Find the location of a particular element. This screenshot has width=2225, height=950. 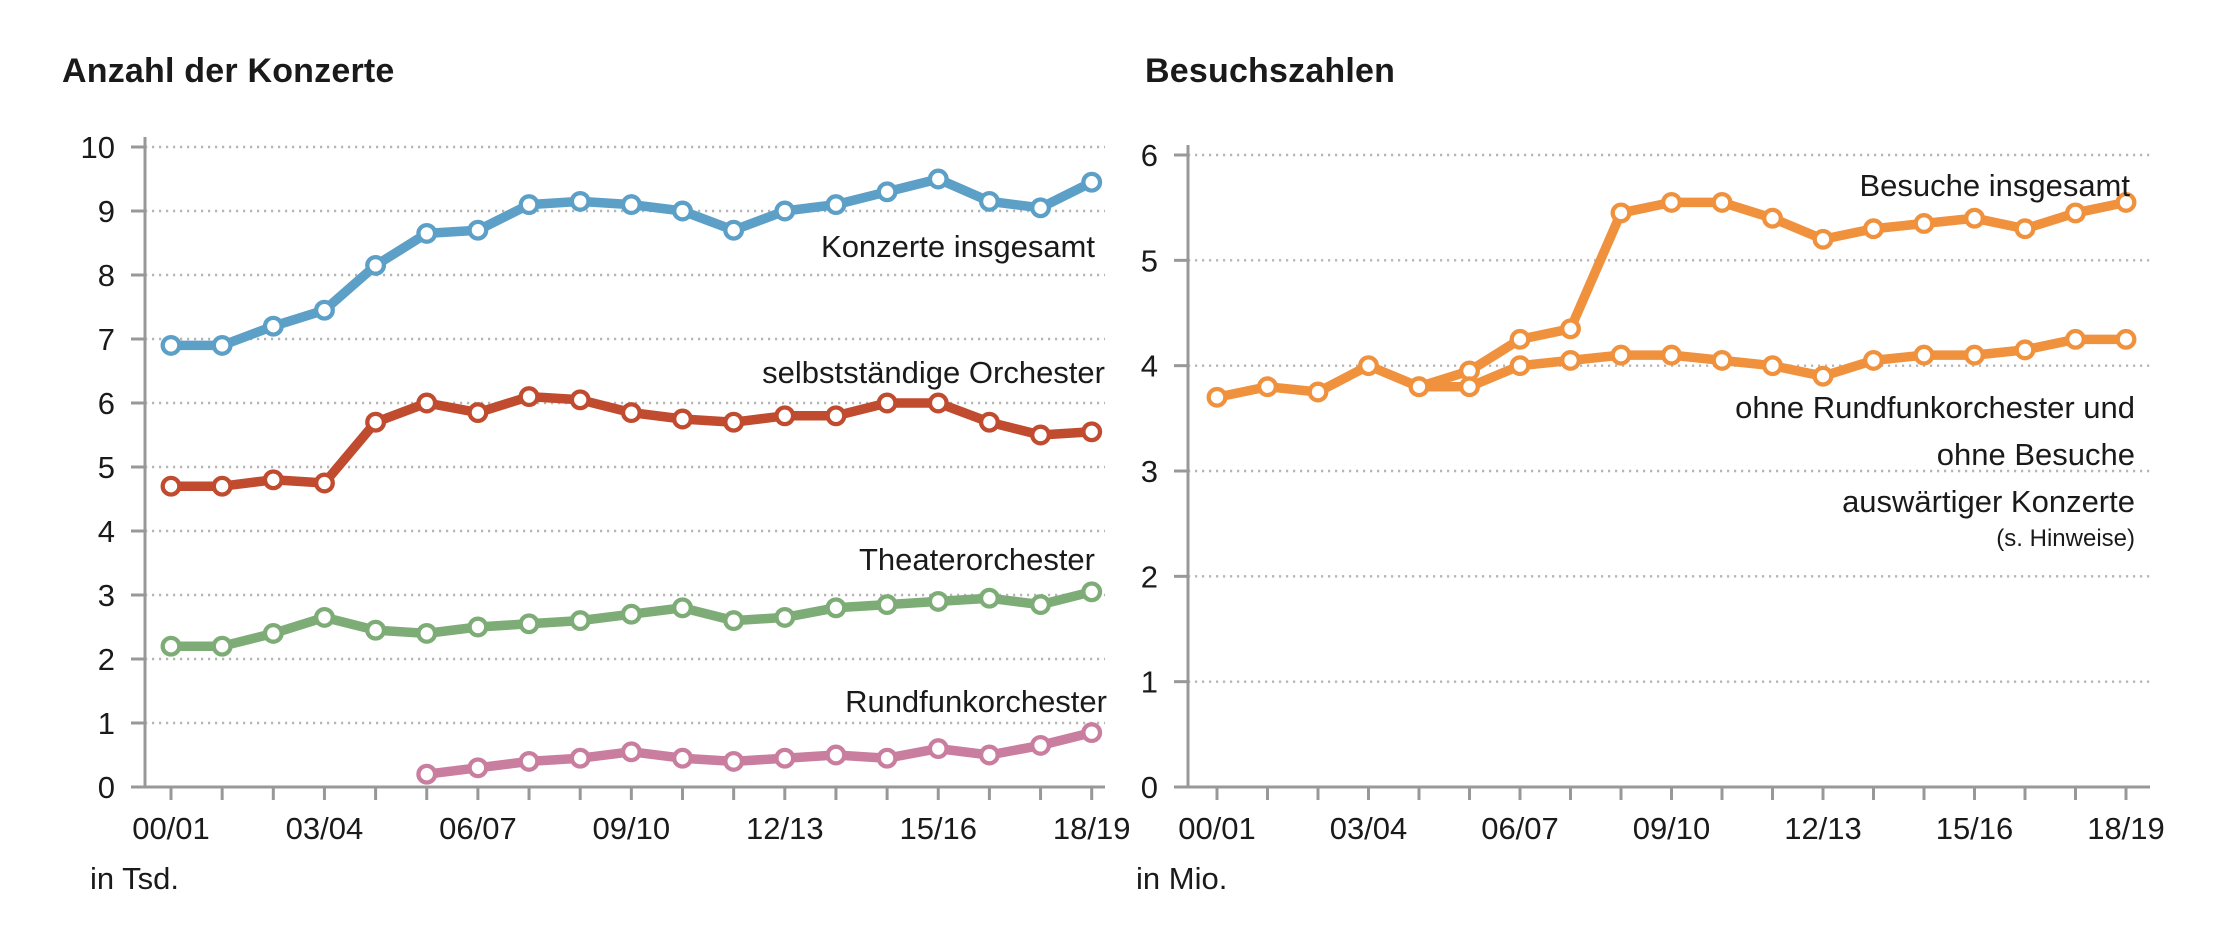

series-label-theaterorchester: Theaterorchester is located at coordinates (976, 559).